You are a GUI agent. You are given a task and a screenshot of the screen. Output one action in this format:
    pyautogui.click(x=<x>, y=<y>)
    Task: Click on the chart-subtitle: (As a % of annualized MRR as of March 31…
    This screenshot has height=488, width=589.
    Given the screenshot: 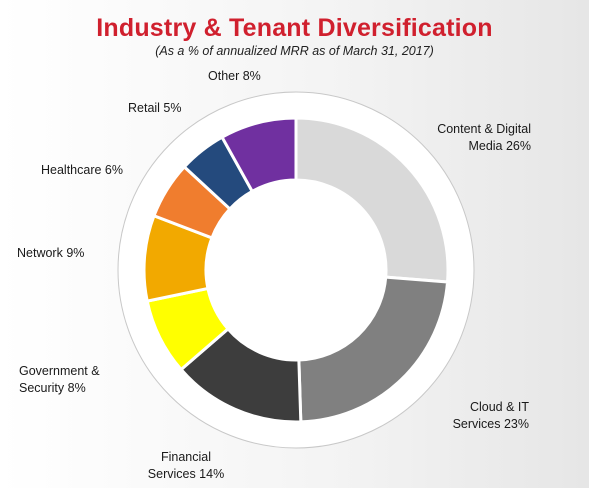 What is the action you would take?
    pyautogui.click(x=294, y=51)
    